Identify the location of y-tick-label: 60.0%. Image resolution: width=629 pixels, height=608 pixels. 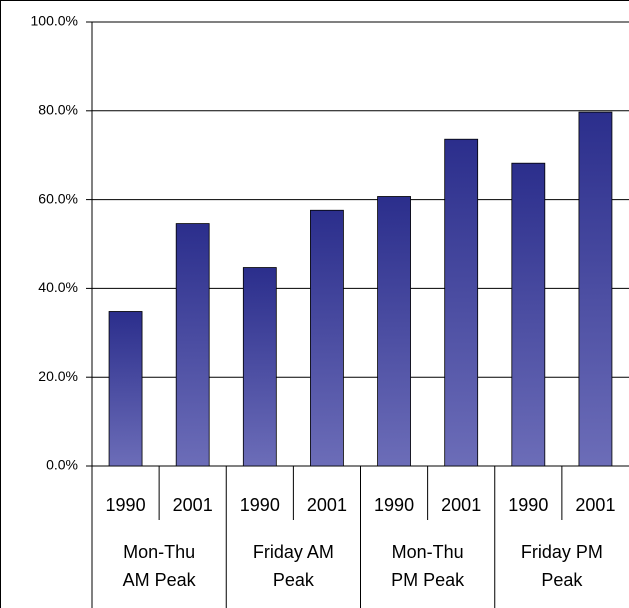
(58, 198).